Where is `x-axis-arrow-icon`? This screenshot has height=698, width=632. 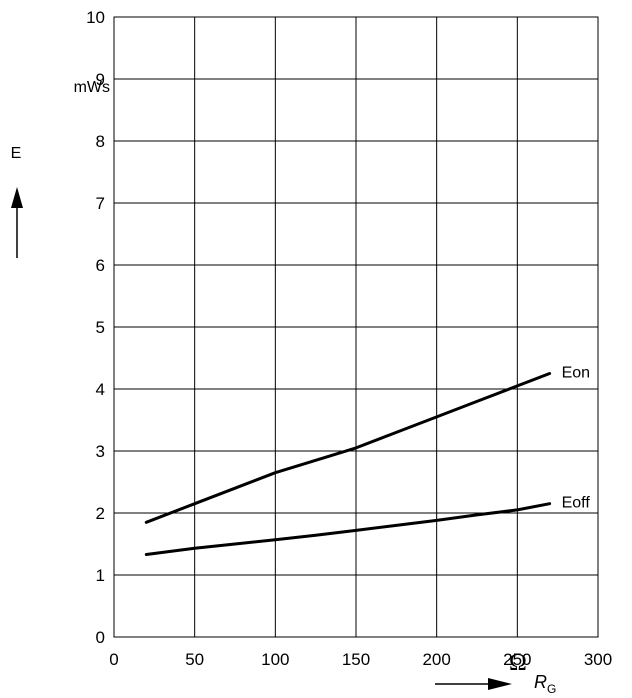
x-axis-arrow-icon is located at coordinates (473, 684).